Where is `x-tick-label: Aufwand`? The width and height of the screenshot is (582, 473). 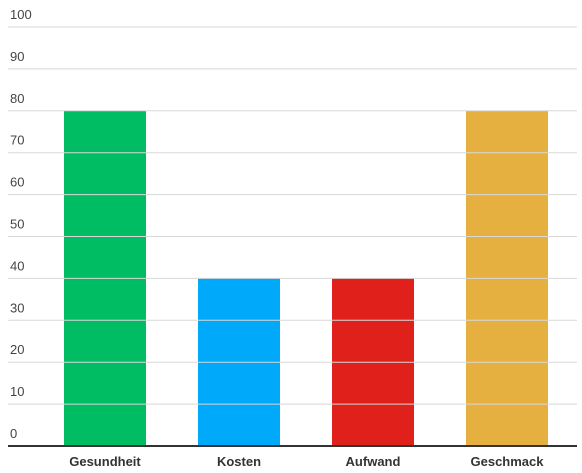 x-tick-label: Aufwand is located at coordinates (373, 461).